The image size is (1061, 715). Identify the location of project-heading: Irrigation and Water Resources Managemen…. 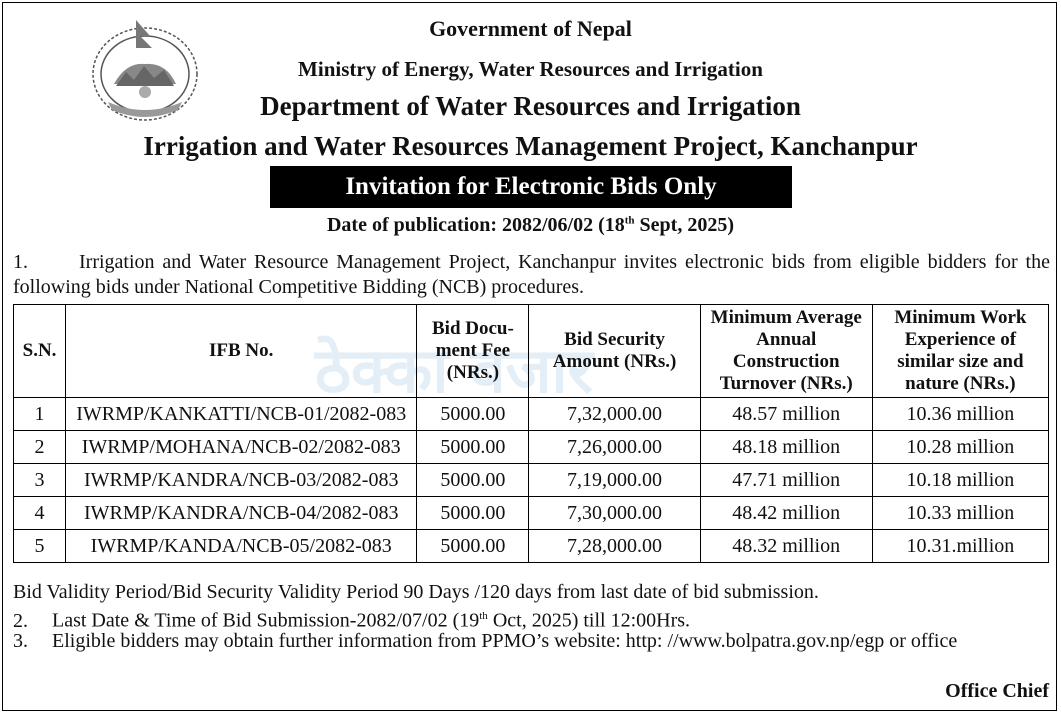
(530, 146).